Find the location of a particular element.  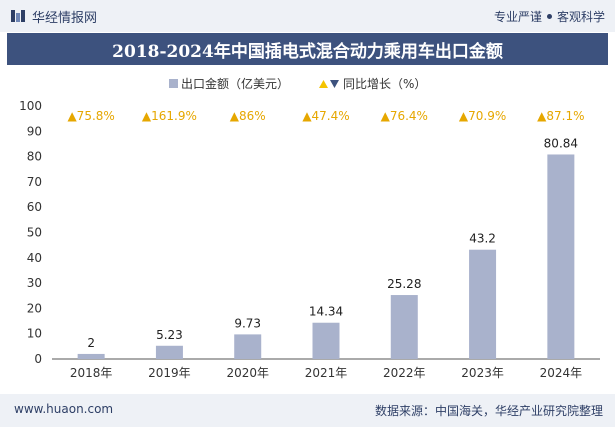

bar-value-label: 14.34 is located at coordinates (326, 312).